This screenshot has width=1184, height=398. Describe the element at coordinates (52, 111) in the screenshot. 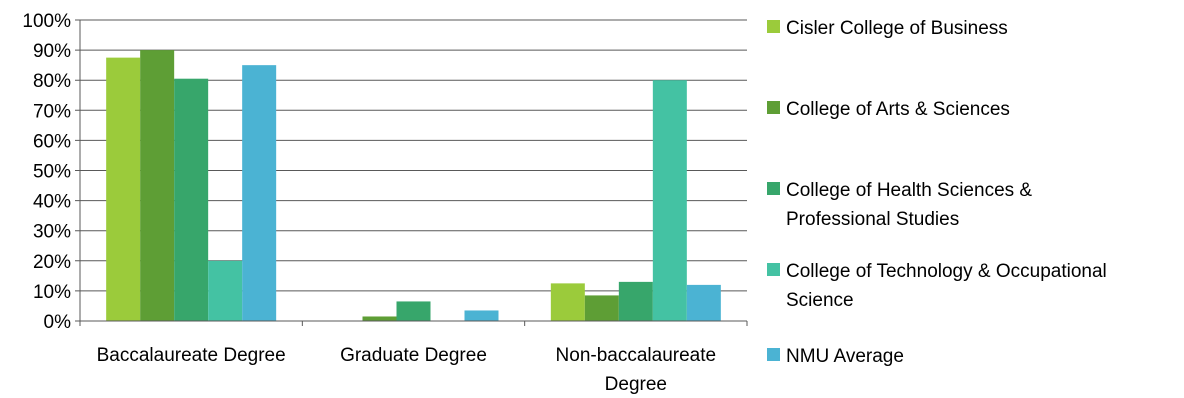

I see `y-tick-label: 70%` at that location.